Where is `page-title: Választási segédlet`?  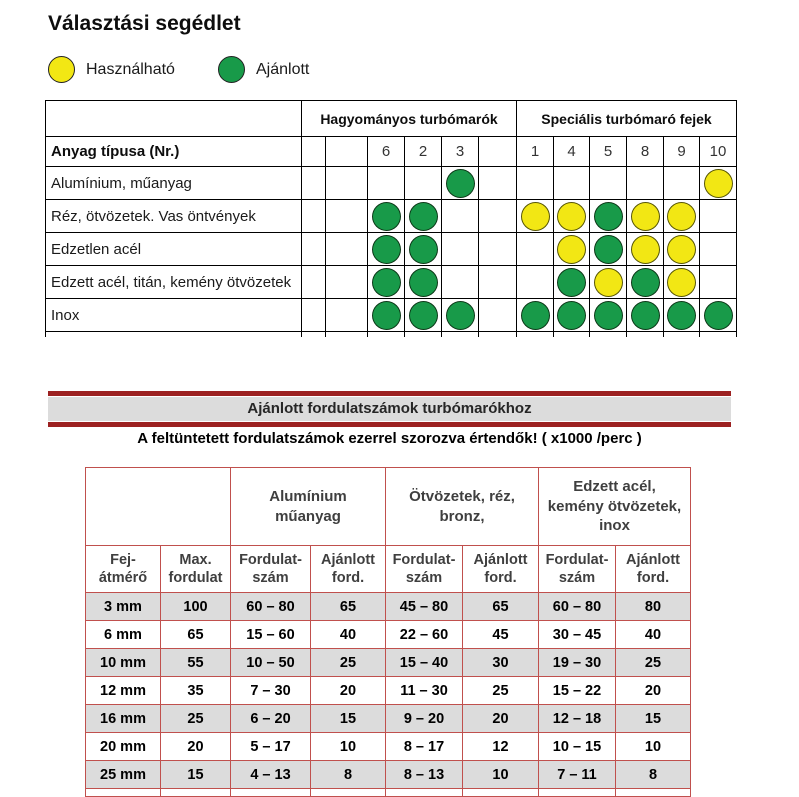
page-title: Választási segédlet is located at coordinates (144, 23).